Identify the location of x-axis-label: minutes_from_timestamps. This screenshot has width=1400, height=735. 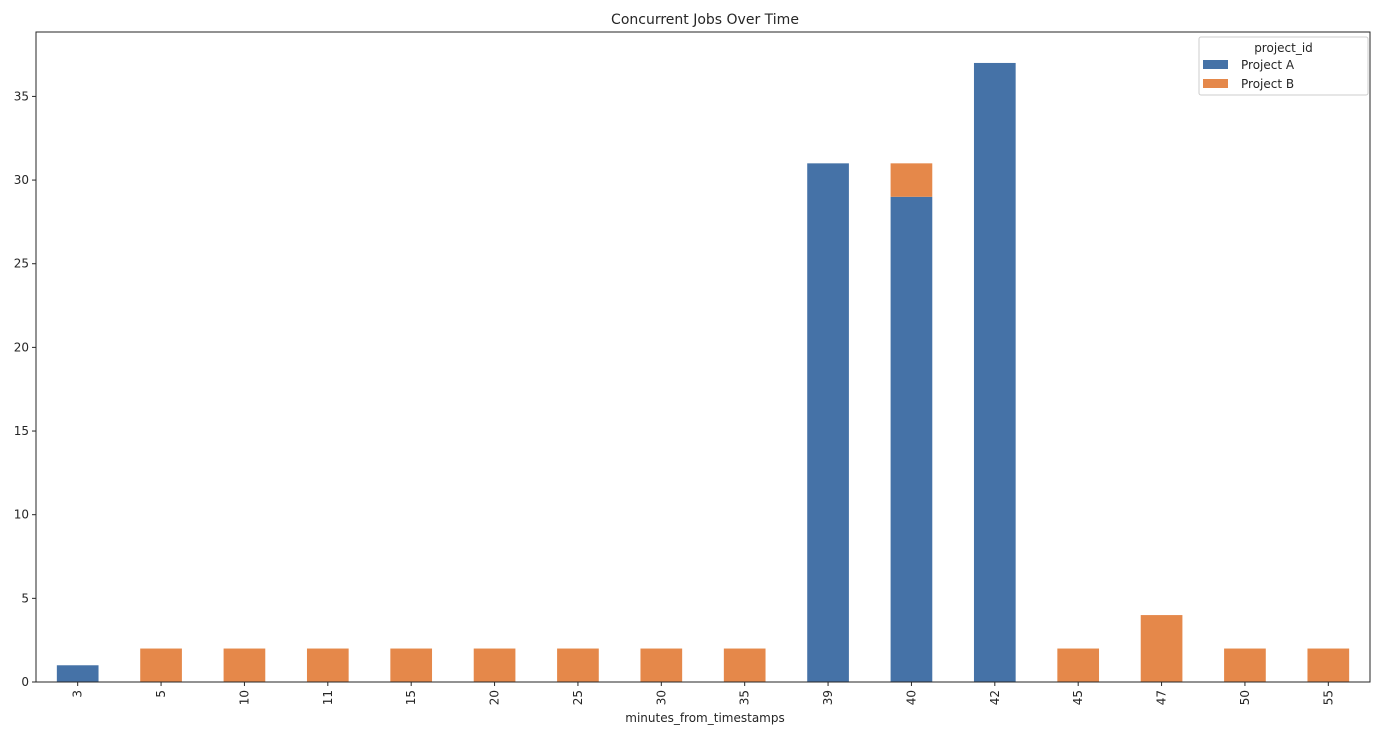
(704, 718).